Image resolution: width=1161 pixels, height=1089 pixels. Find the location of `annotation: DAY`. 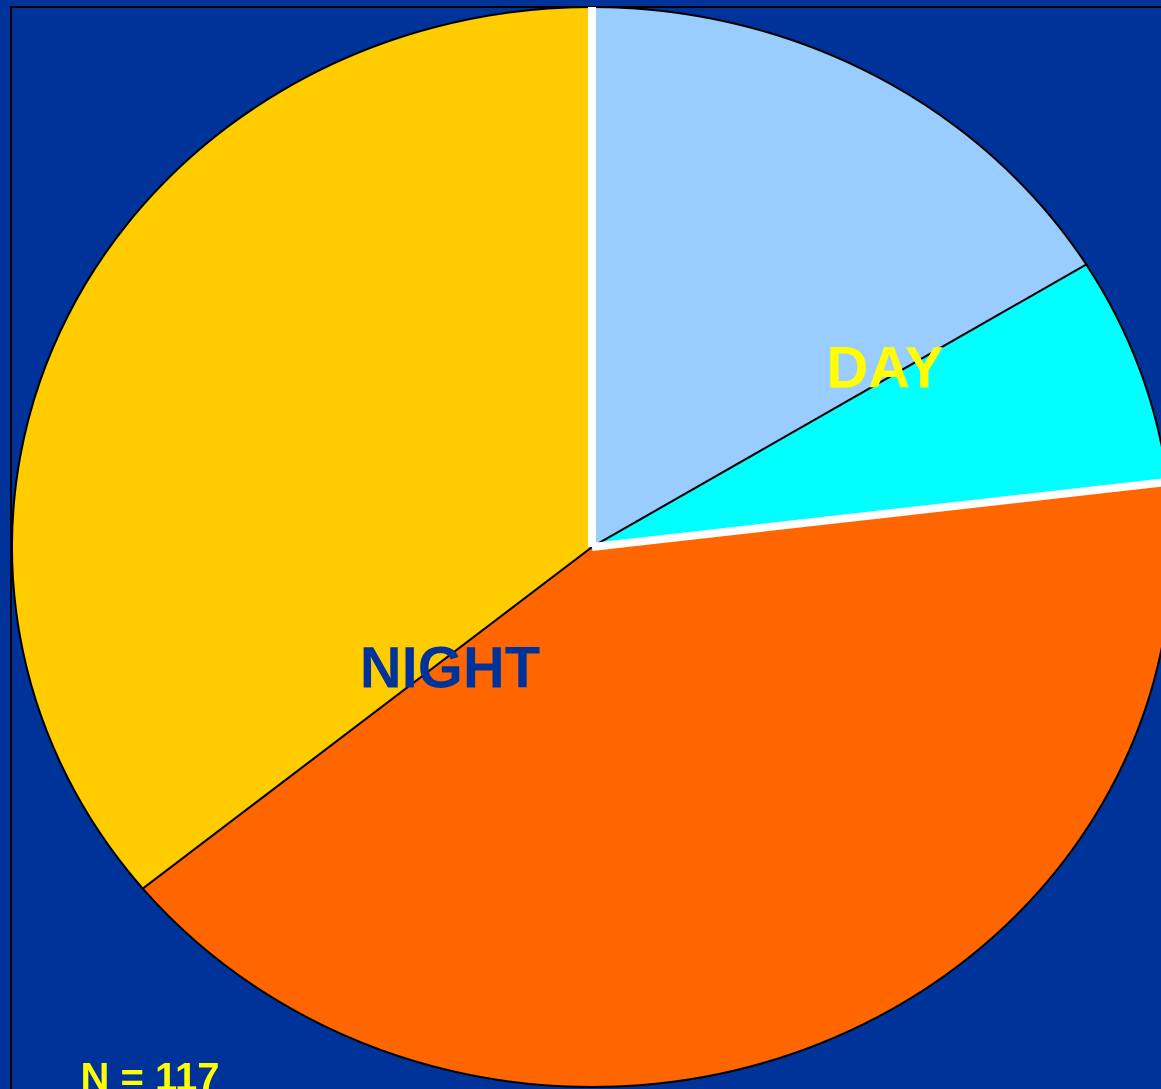

annotation: DAY is located at coordinates (884, 367).